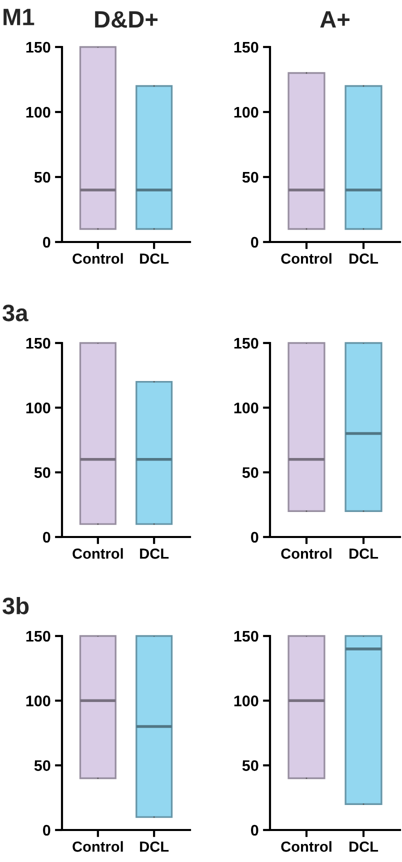  What do you see at coordinates (15, 313) in the screenshot?
I see `text: 3a` at bounding box center [15, 313].